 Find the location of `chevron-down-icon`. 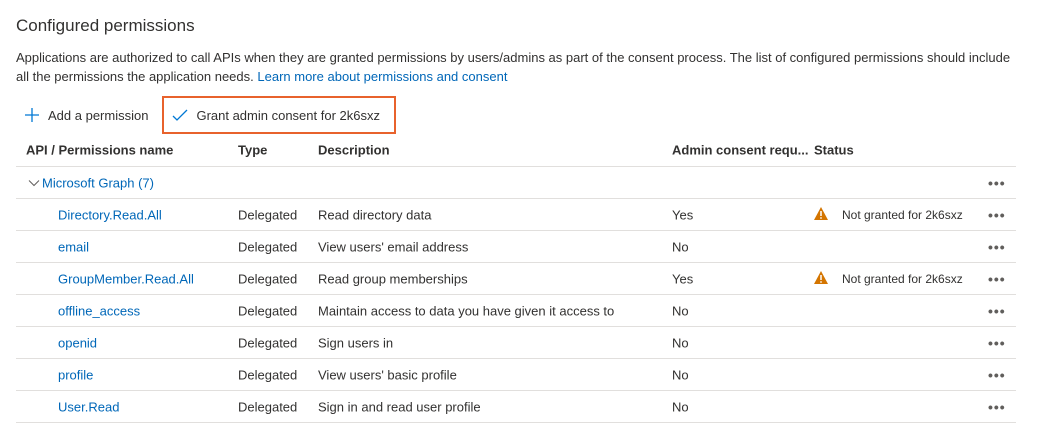

chevron-down-icon is located at coordinates (34, 182).